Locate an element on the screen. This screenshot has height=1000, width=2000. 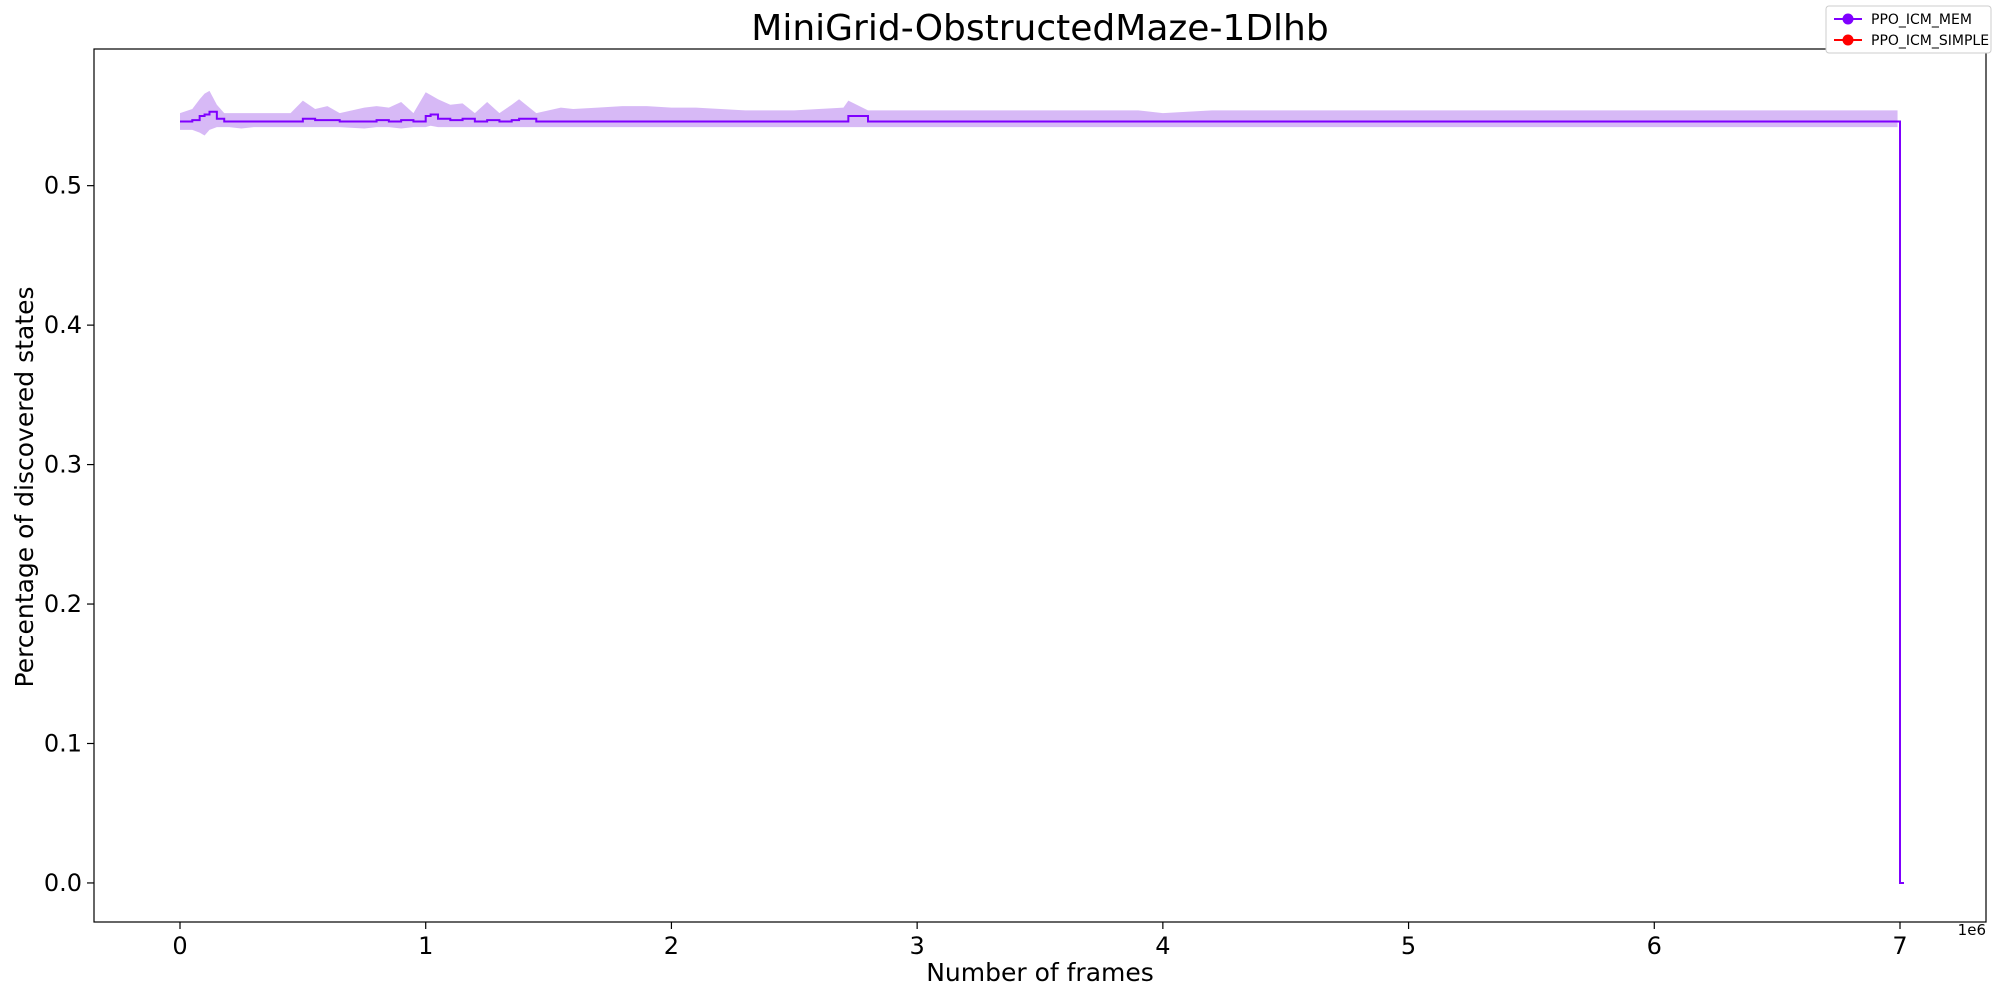
y-tick-label: 0.5 is located at coordinates (63, 186).